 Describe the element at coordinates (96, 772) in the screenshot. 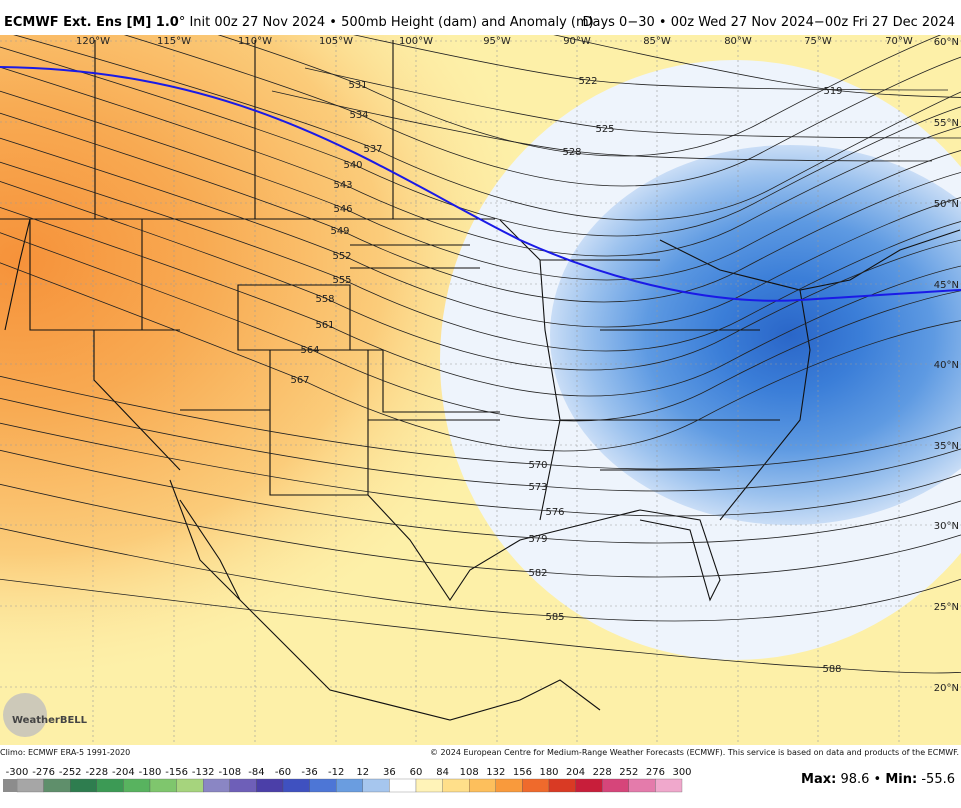

I see `colorbar-tick-label: -228` at that location.